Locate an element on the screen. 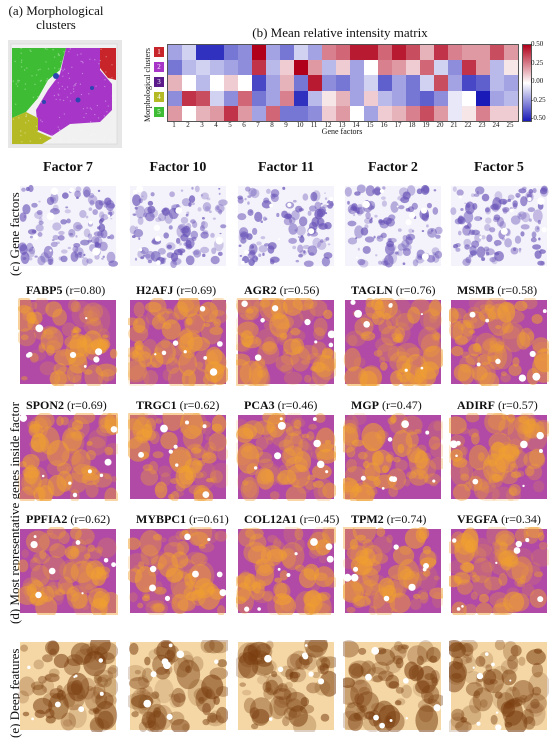 The image size is (550, 741). cluster-badge: 4 is located at coordinates (159, 97).